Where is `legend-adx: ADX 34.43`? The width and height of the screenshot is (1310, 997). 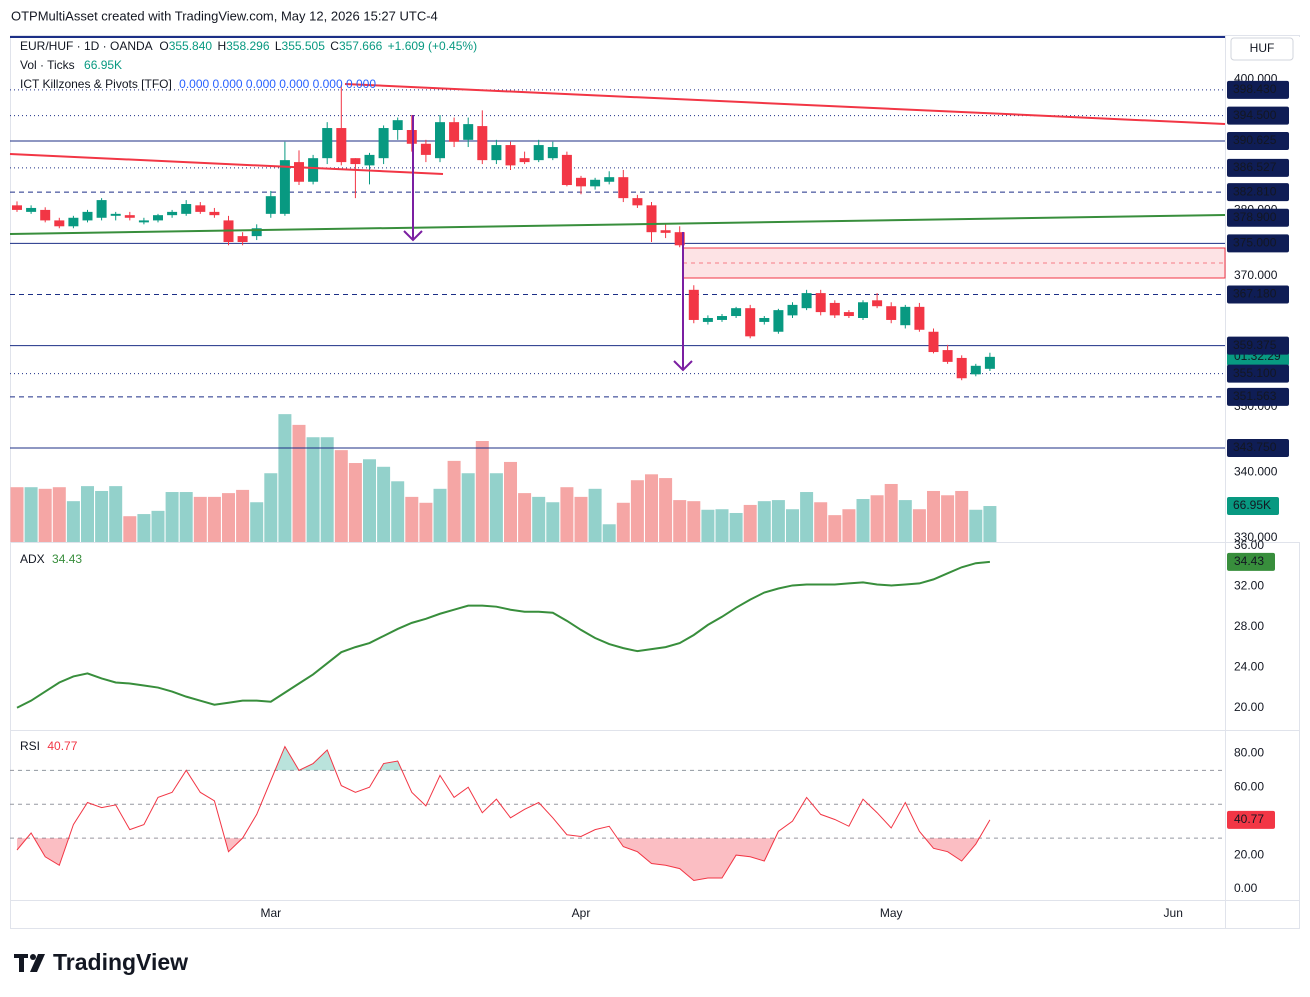
legend-adx: ADX 34.43 is located at coordinates (51, 559).